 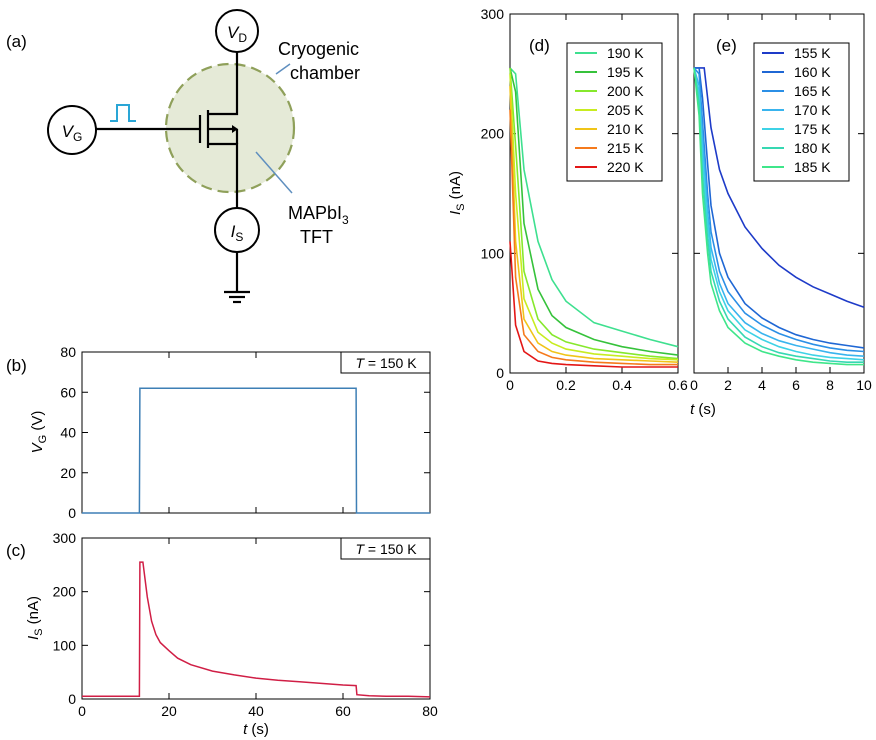 I want to click on panel-label-a: (a), so click(x=16, y=41).